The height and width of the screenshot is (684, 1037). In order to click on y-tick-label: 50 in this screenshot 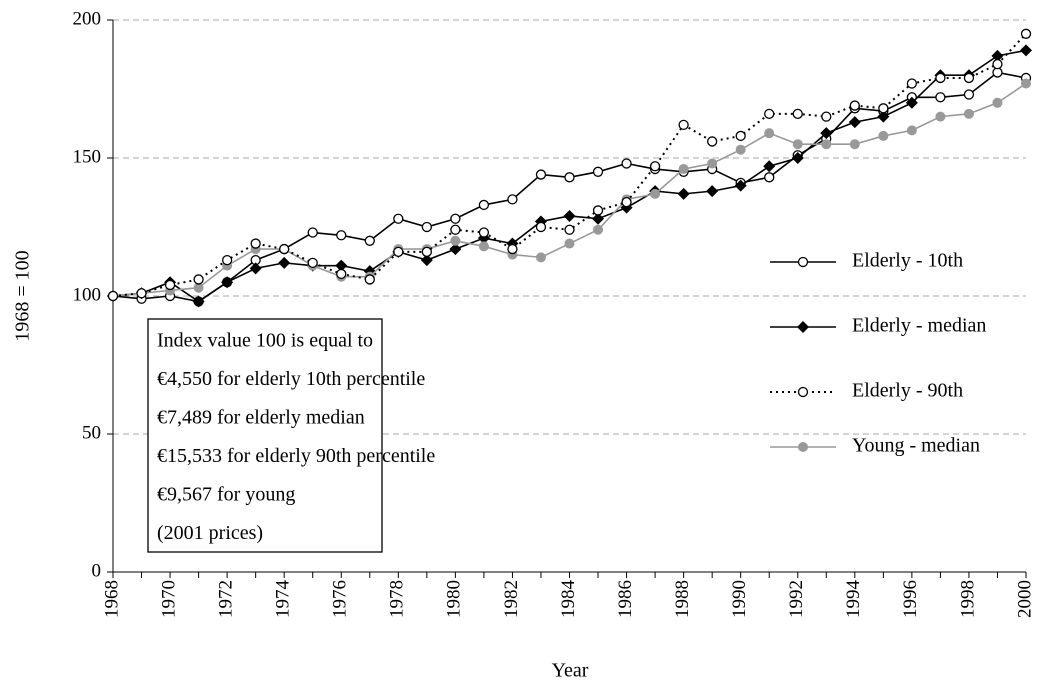, I will do `click(91, 432)`.